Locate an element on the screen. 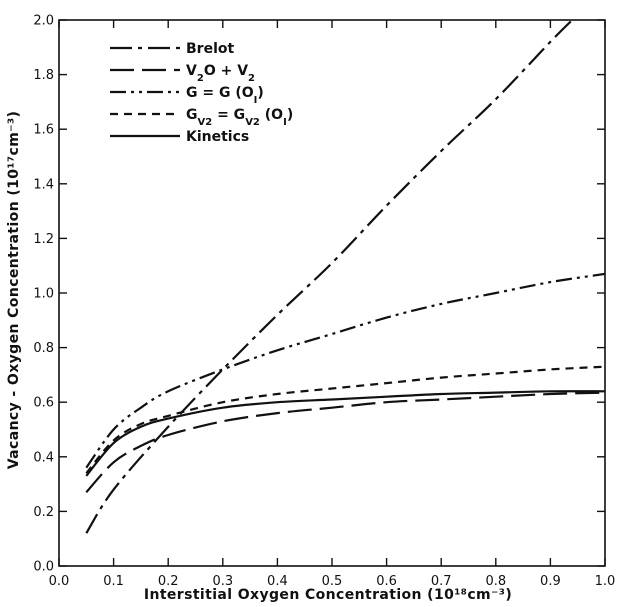 This screenshot has width=619, height=607. y-tick-label: 2.0 is located at coordinates (43, 21).